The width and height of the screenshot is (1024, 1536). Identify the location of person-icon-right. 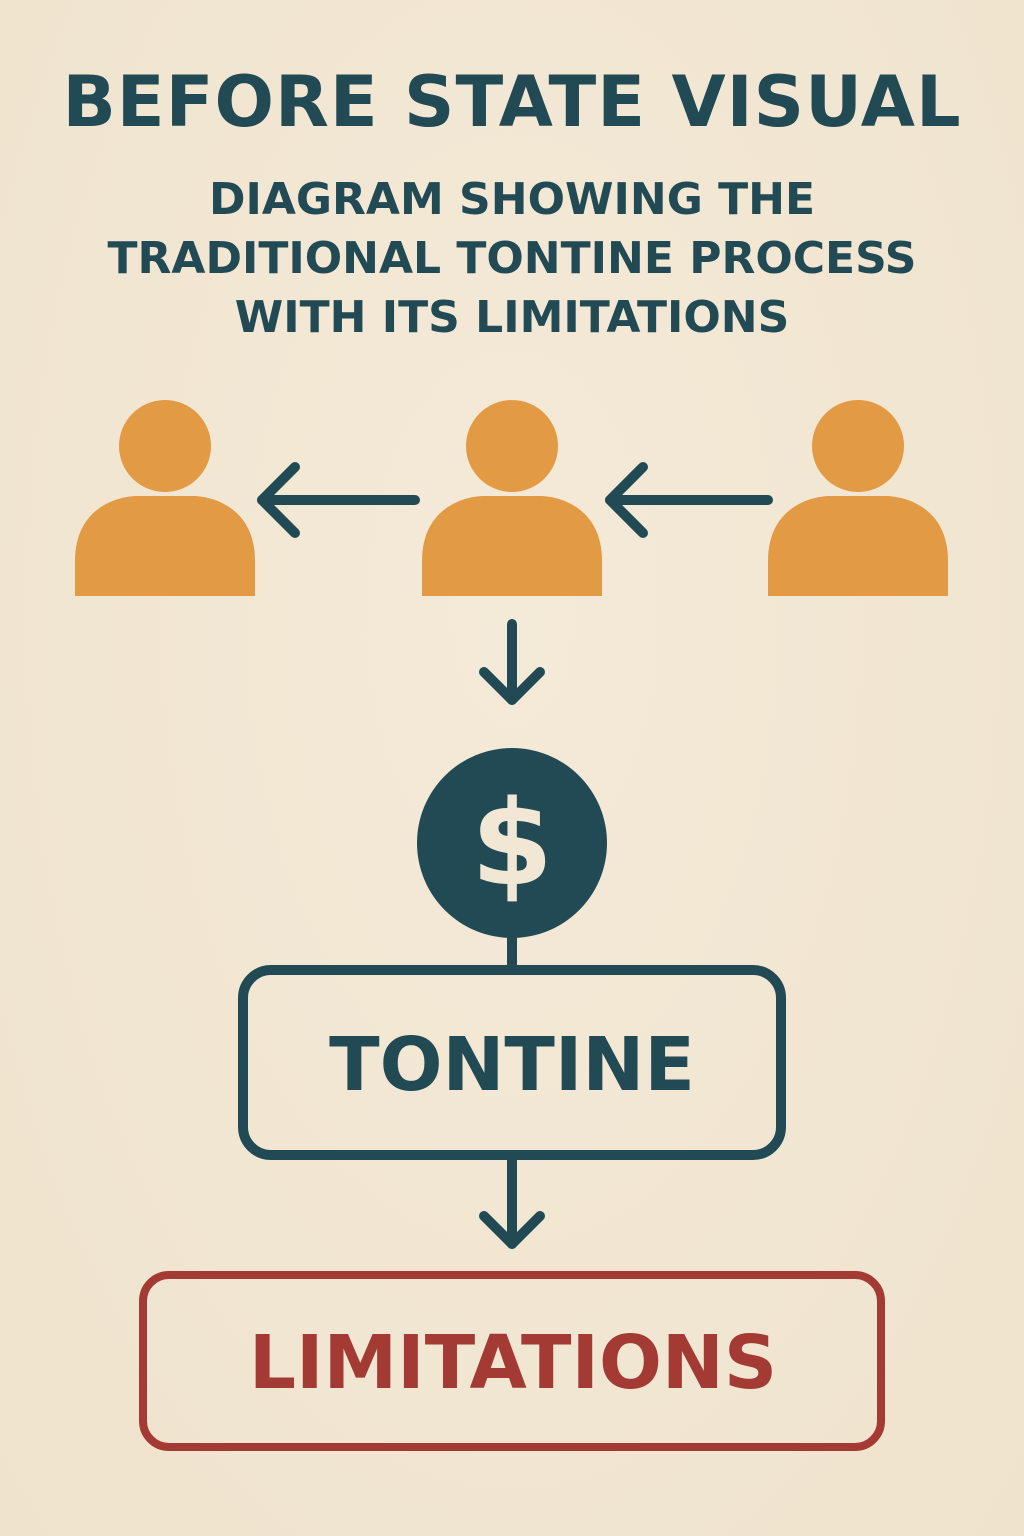
(858, 498).